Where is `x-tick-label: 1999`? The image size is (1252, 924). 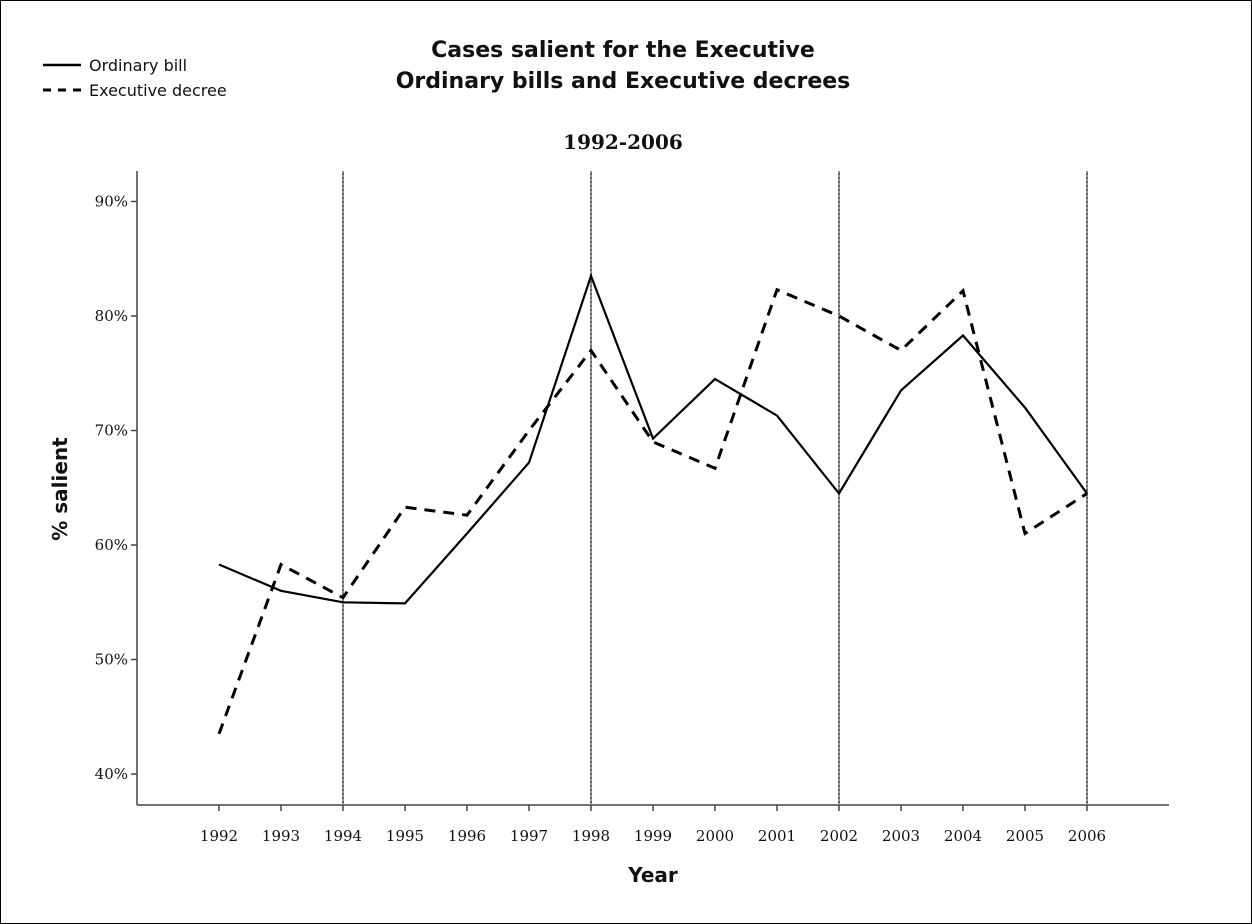 x-tick-label: 1999 is located at coordinates (653, 836).